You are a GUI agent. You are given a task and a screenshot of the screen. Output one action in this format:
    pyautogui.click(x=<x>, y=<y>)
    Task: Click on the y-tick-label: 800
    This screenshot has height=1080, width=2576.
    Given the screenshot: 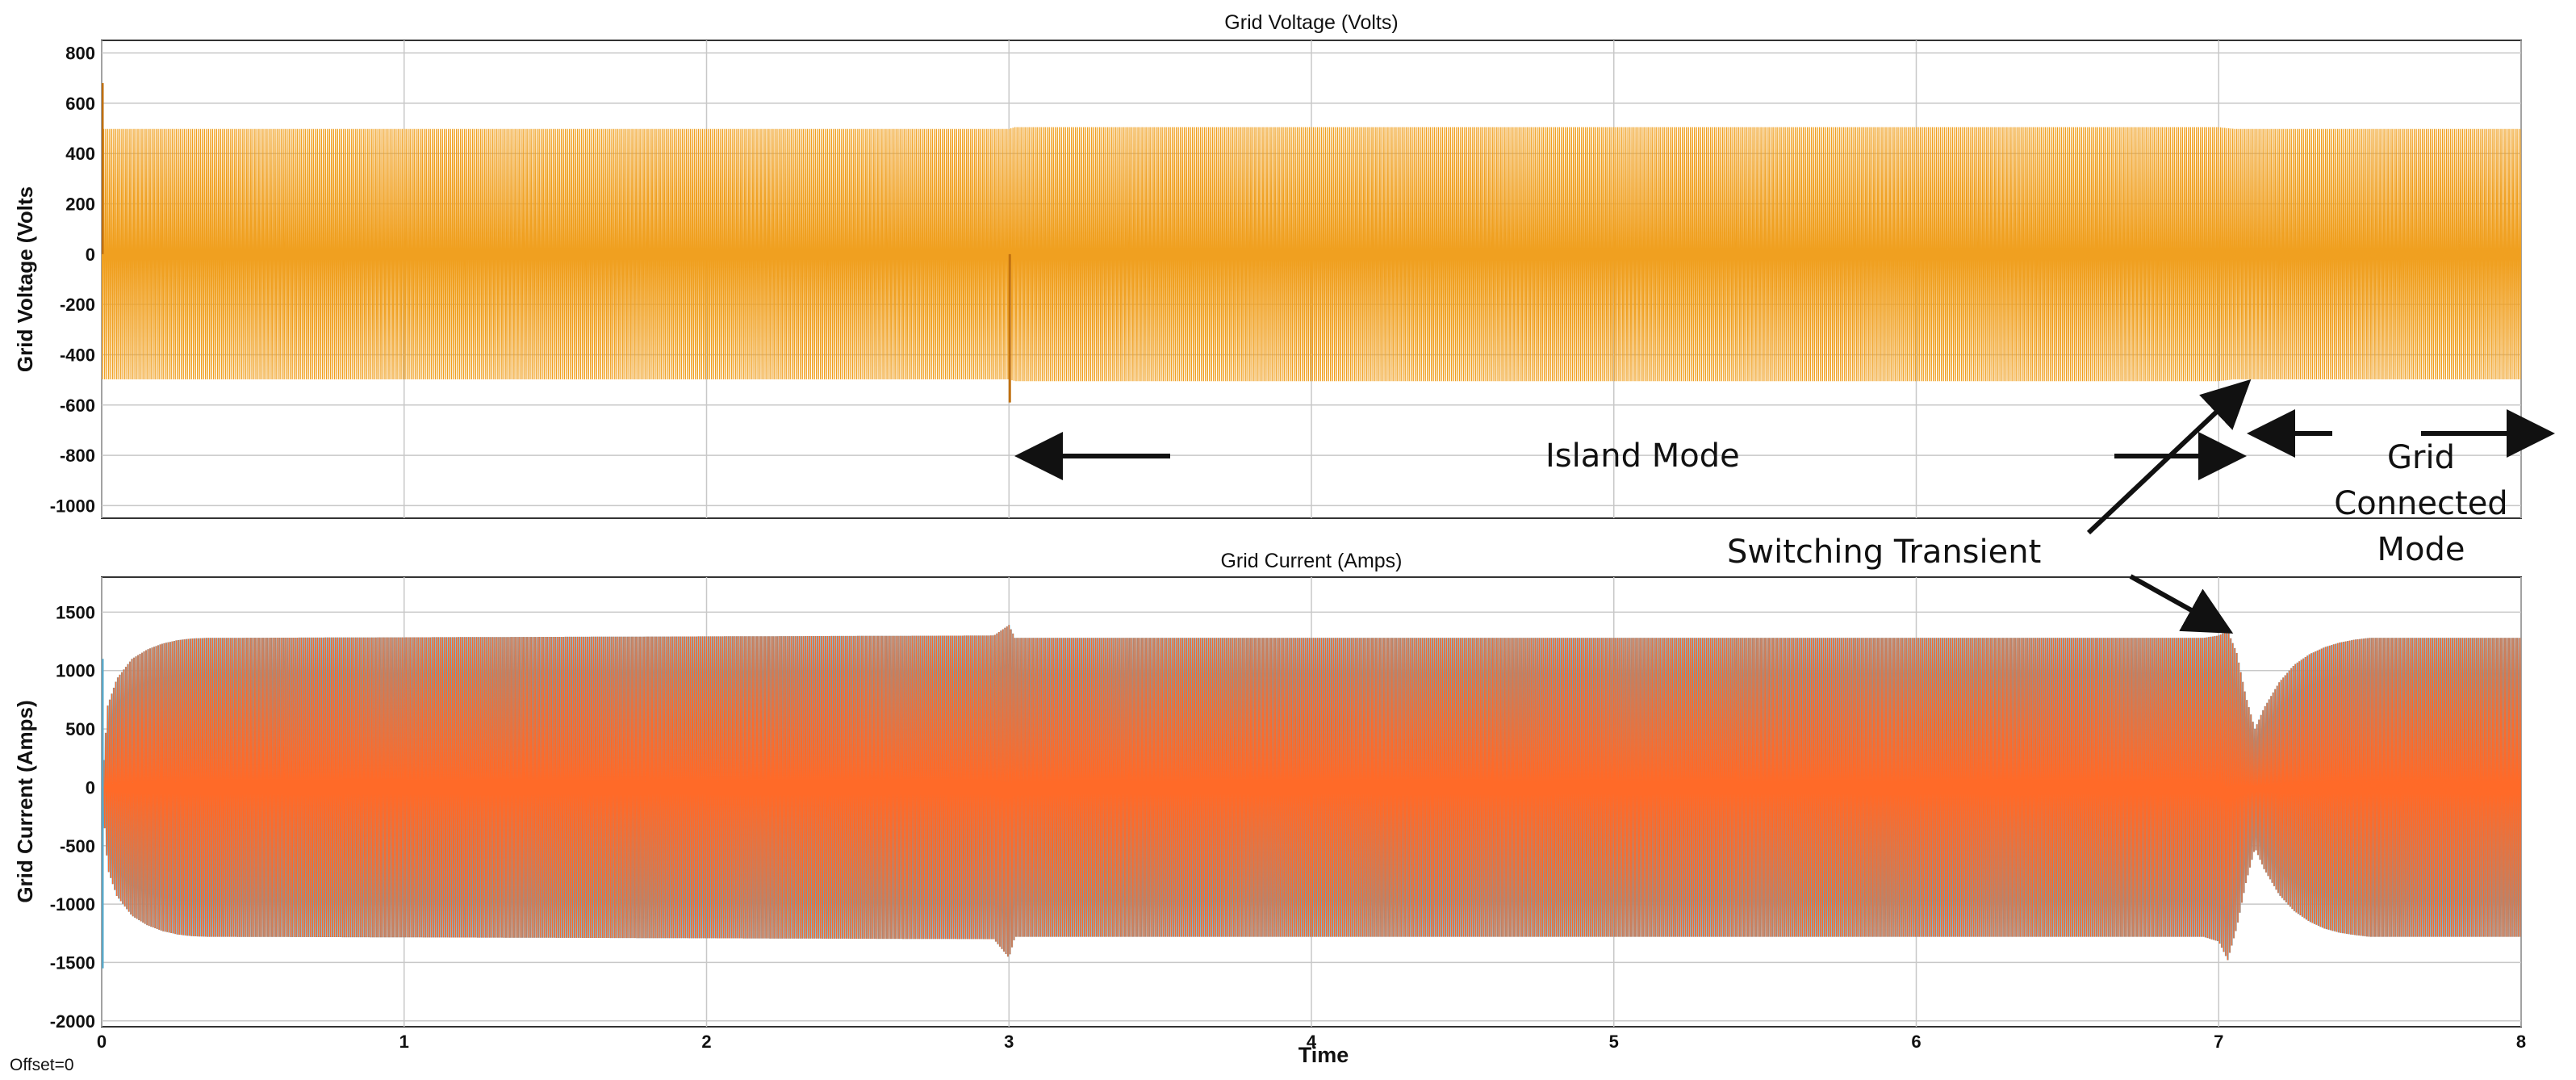 What is the action you would take?
    pyautogui.click(x=80, y=54)
    